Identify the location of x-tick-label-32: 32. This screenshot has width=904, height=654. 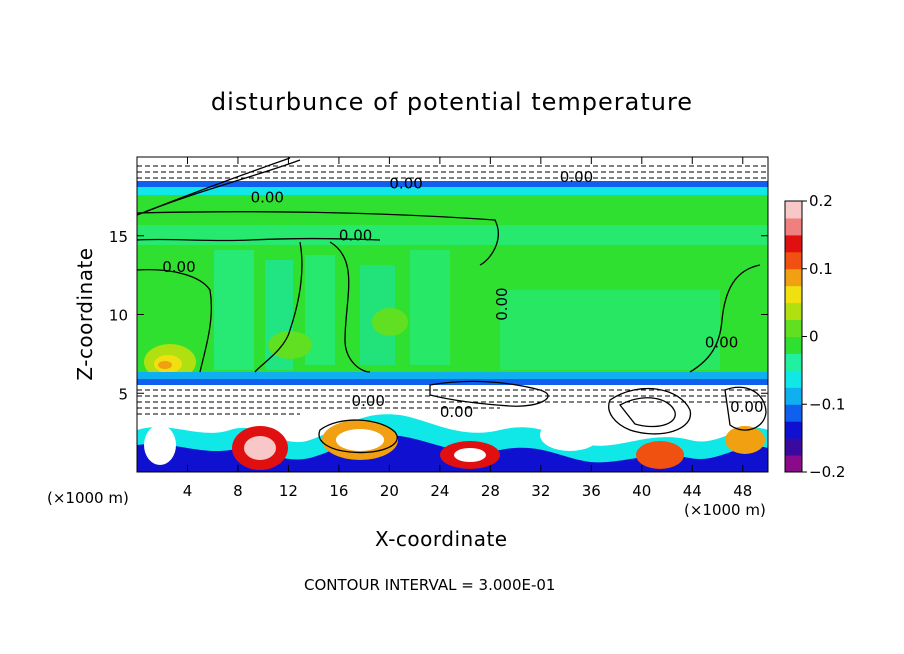
(540, 491).